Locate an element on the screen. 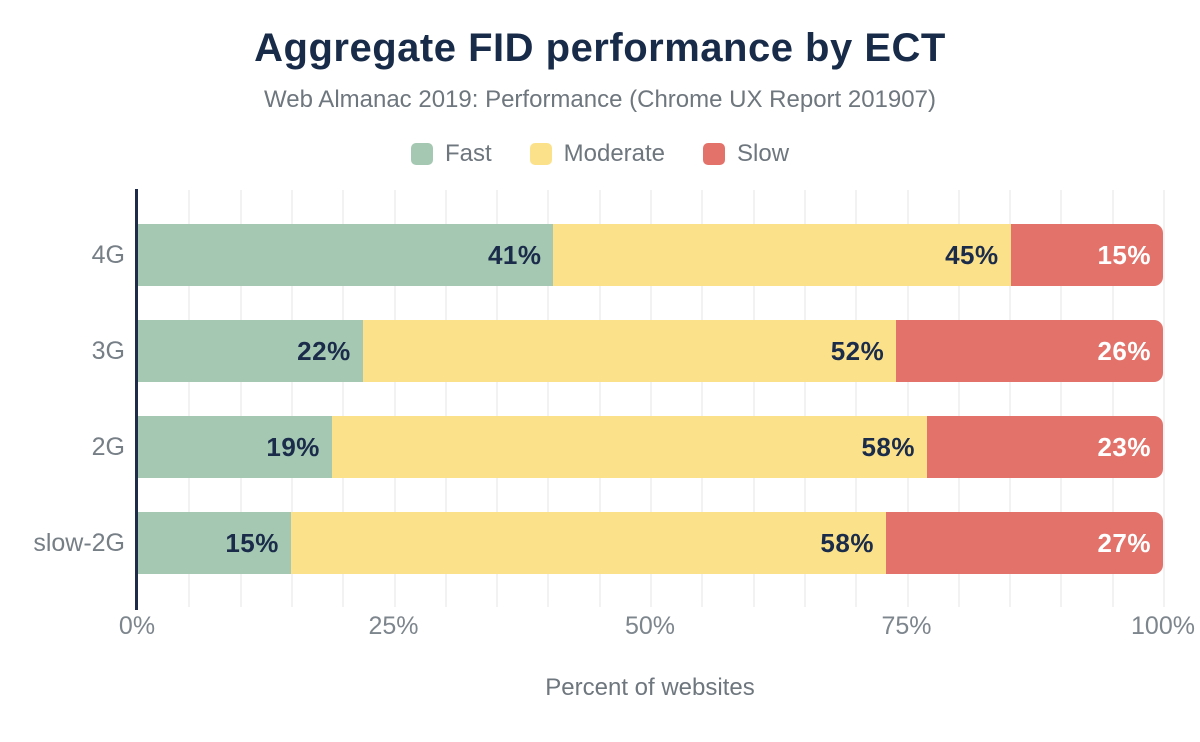 The height and width of the screenshot is (742, 1200). value-label: 52% is located at coordinates (857, 350).